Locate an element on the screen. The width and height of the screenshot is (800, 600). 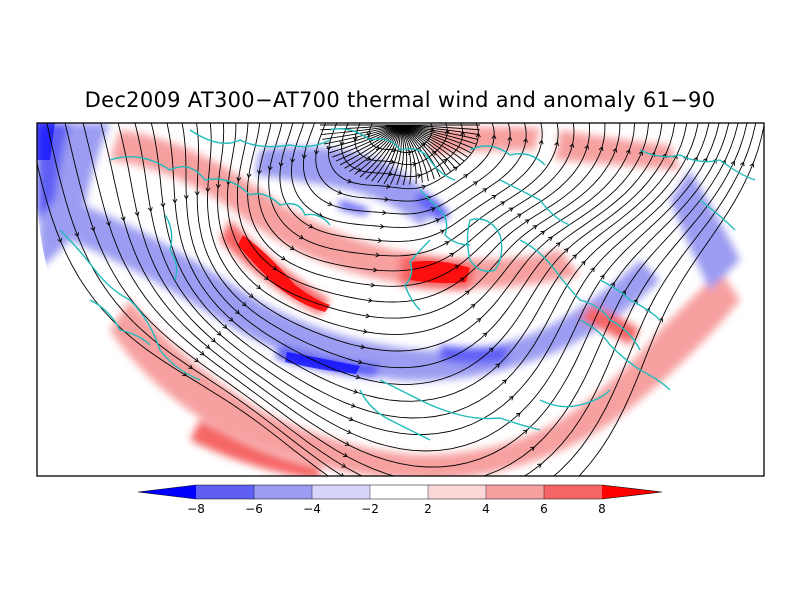
colorbar-tick-label: 2 is located at coordinates (428, 509).